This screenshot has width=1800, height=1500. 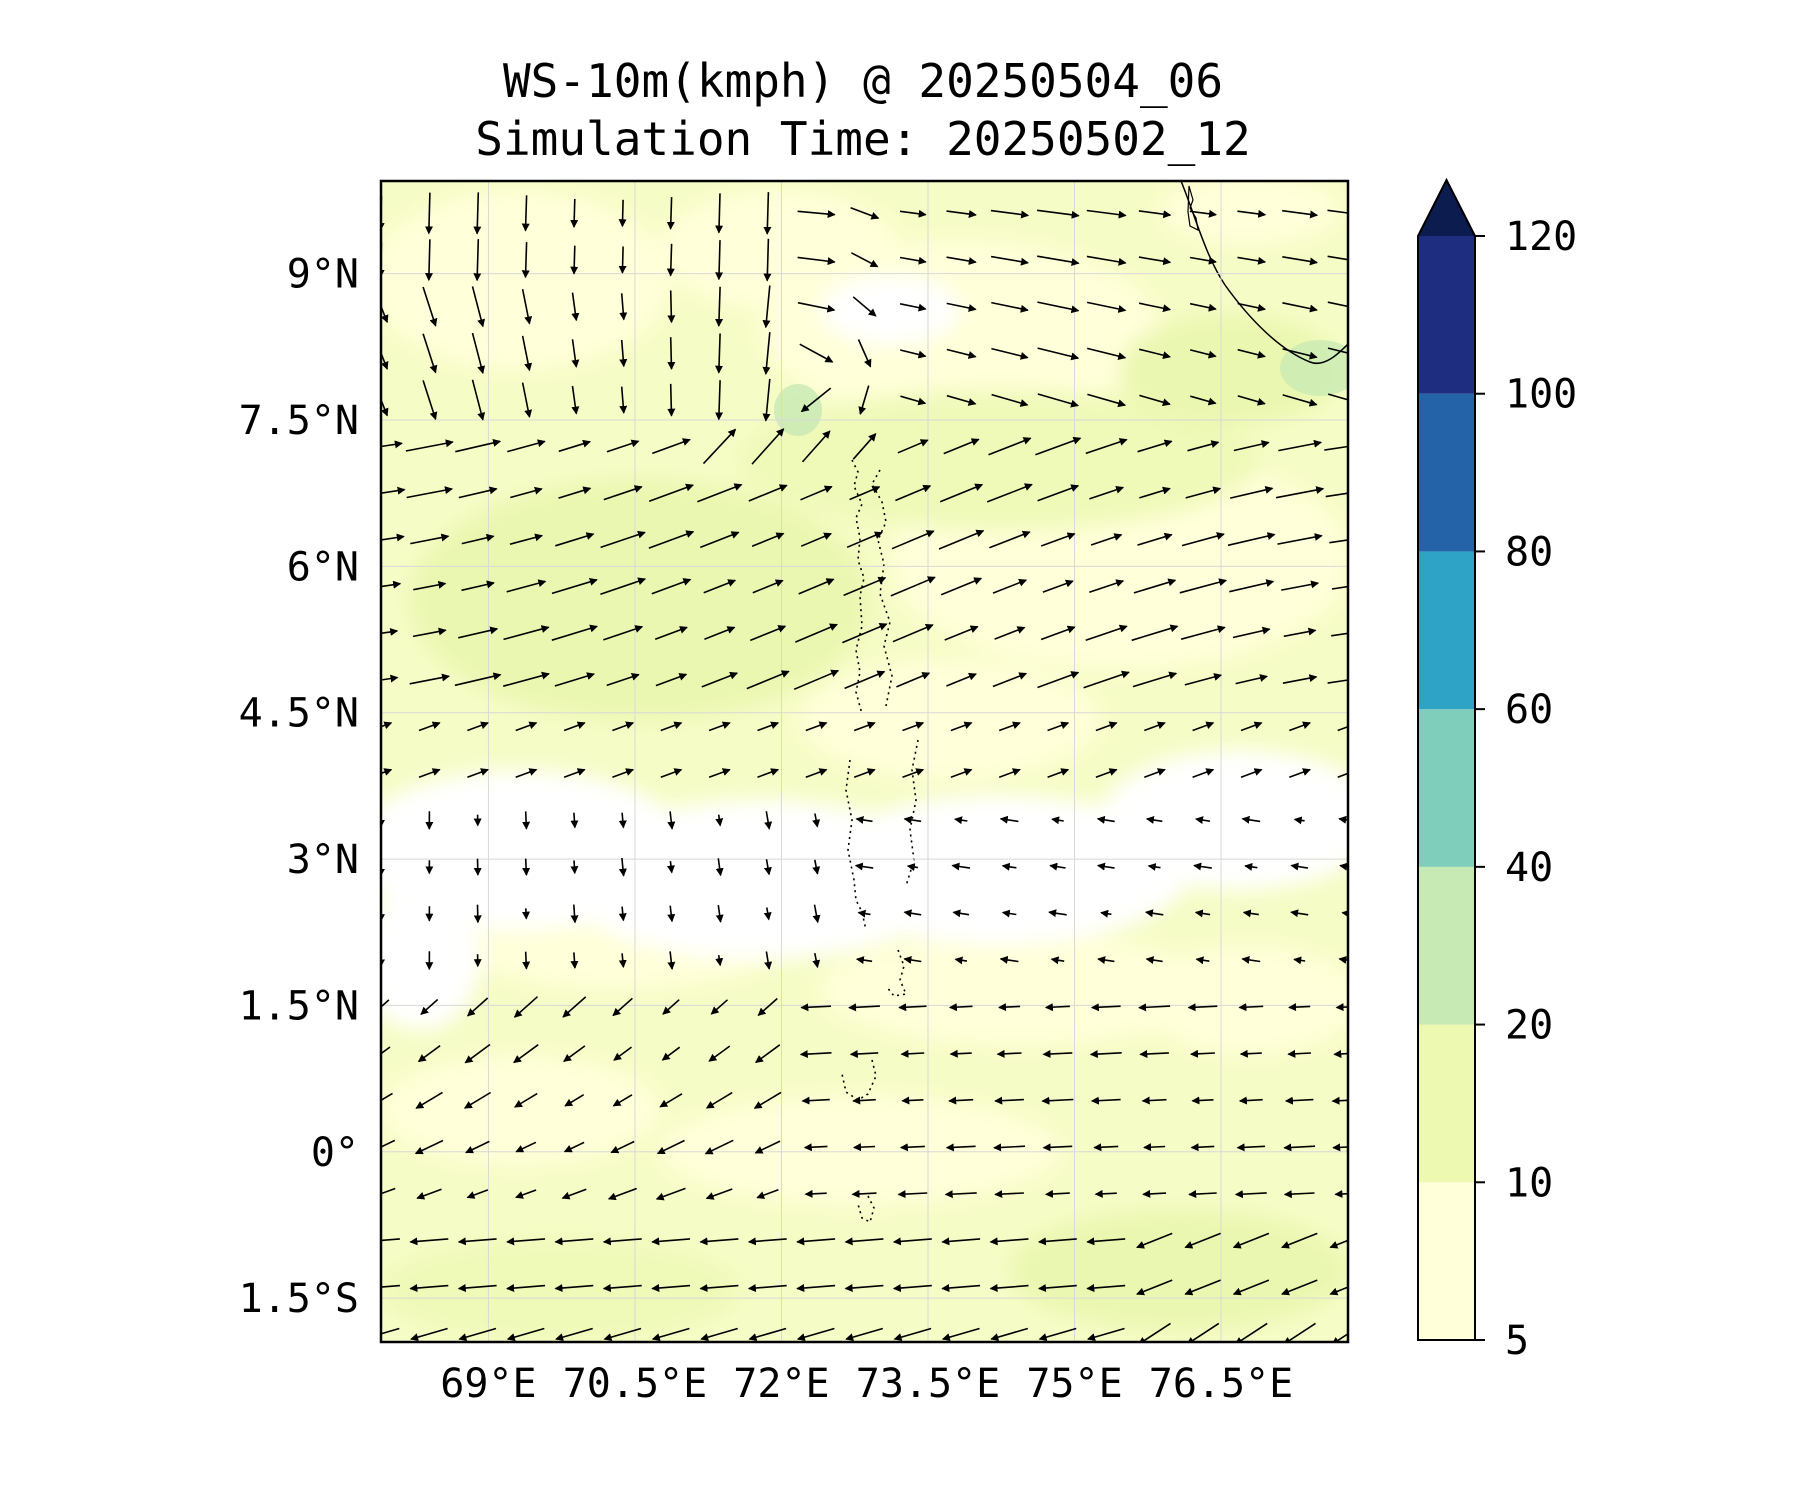 I want to click on chart-title: WS-10m(kmph) @ 20250504_06, so click(x=863, y=81).